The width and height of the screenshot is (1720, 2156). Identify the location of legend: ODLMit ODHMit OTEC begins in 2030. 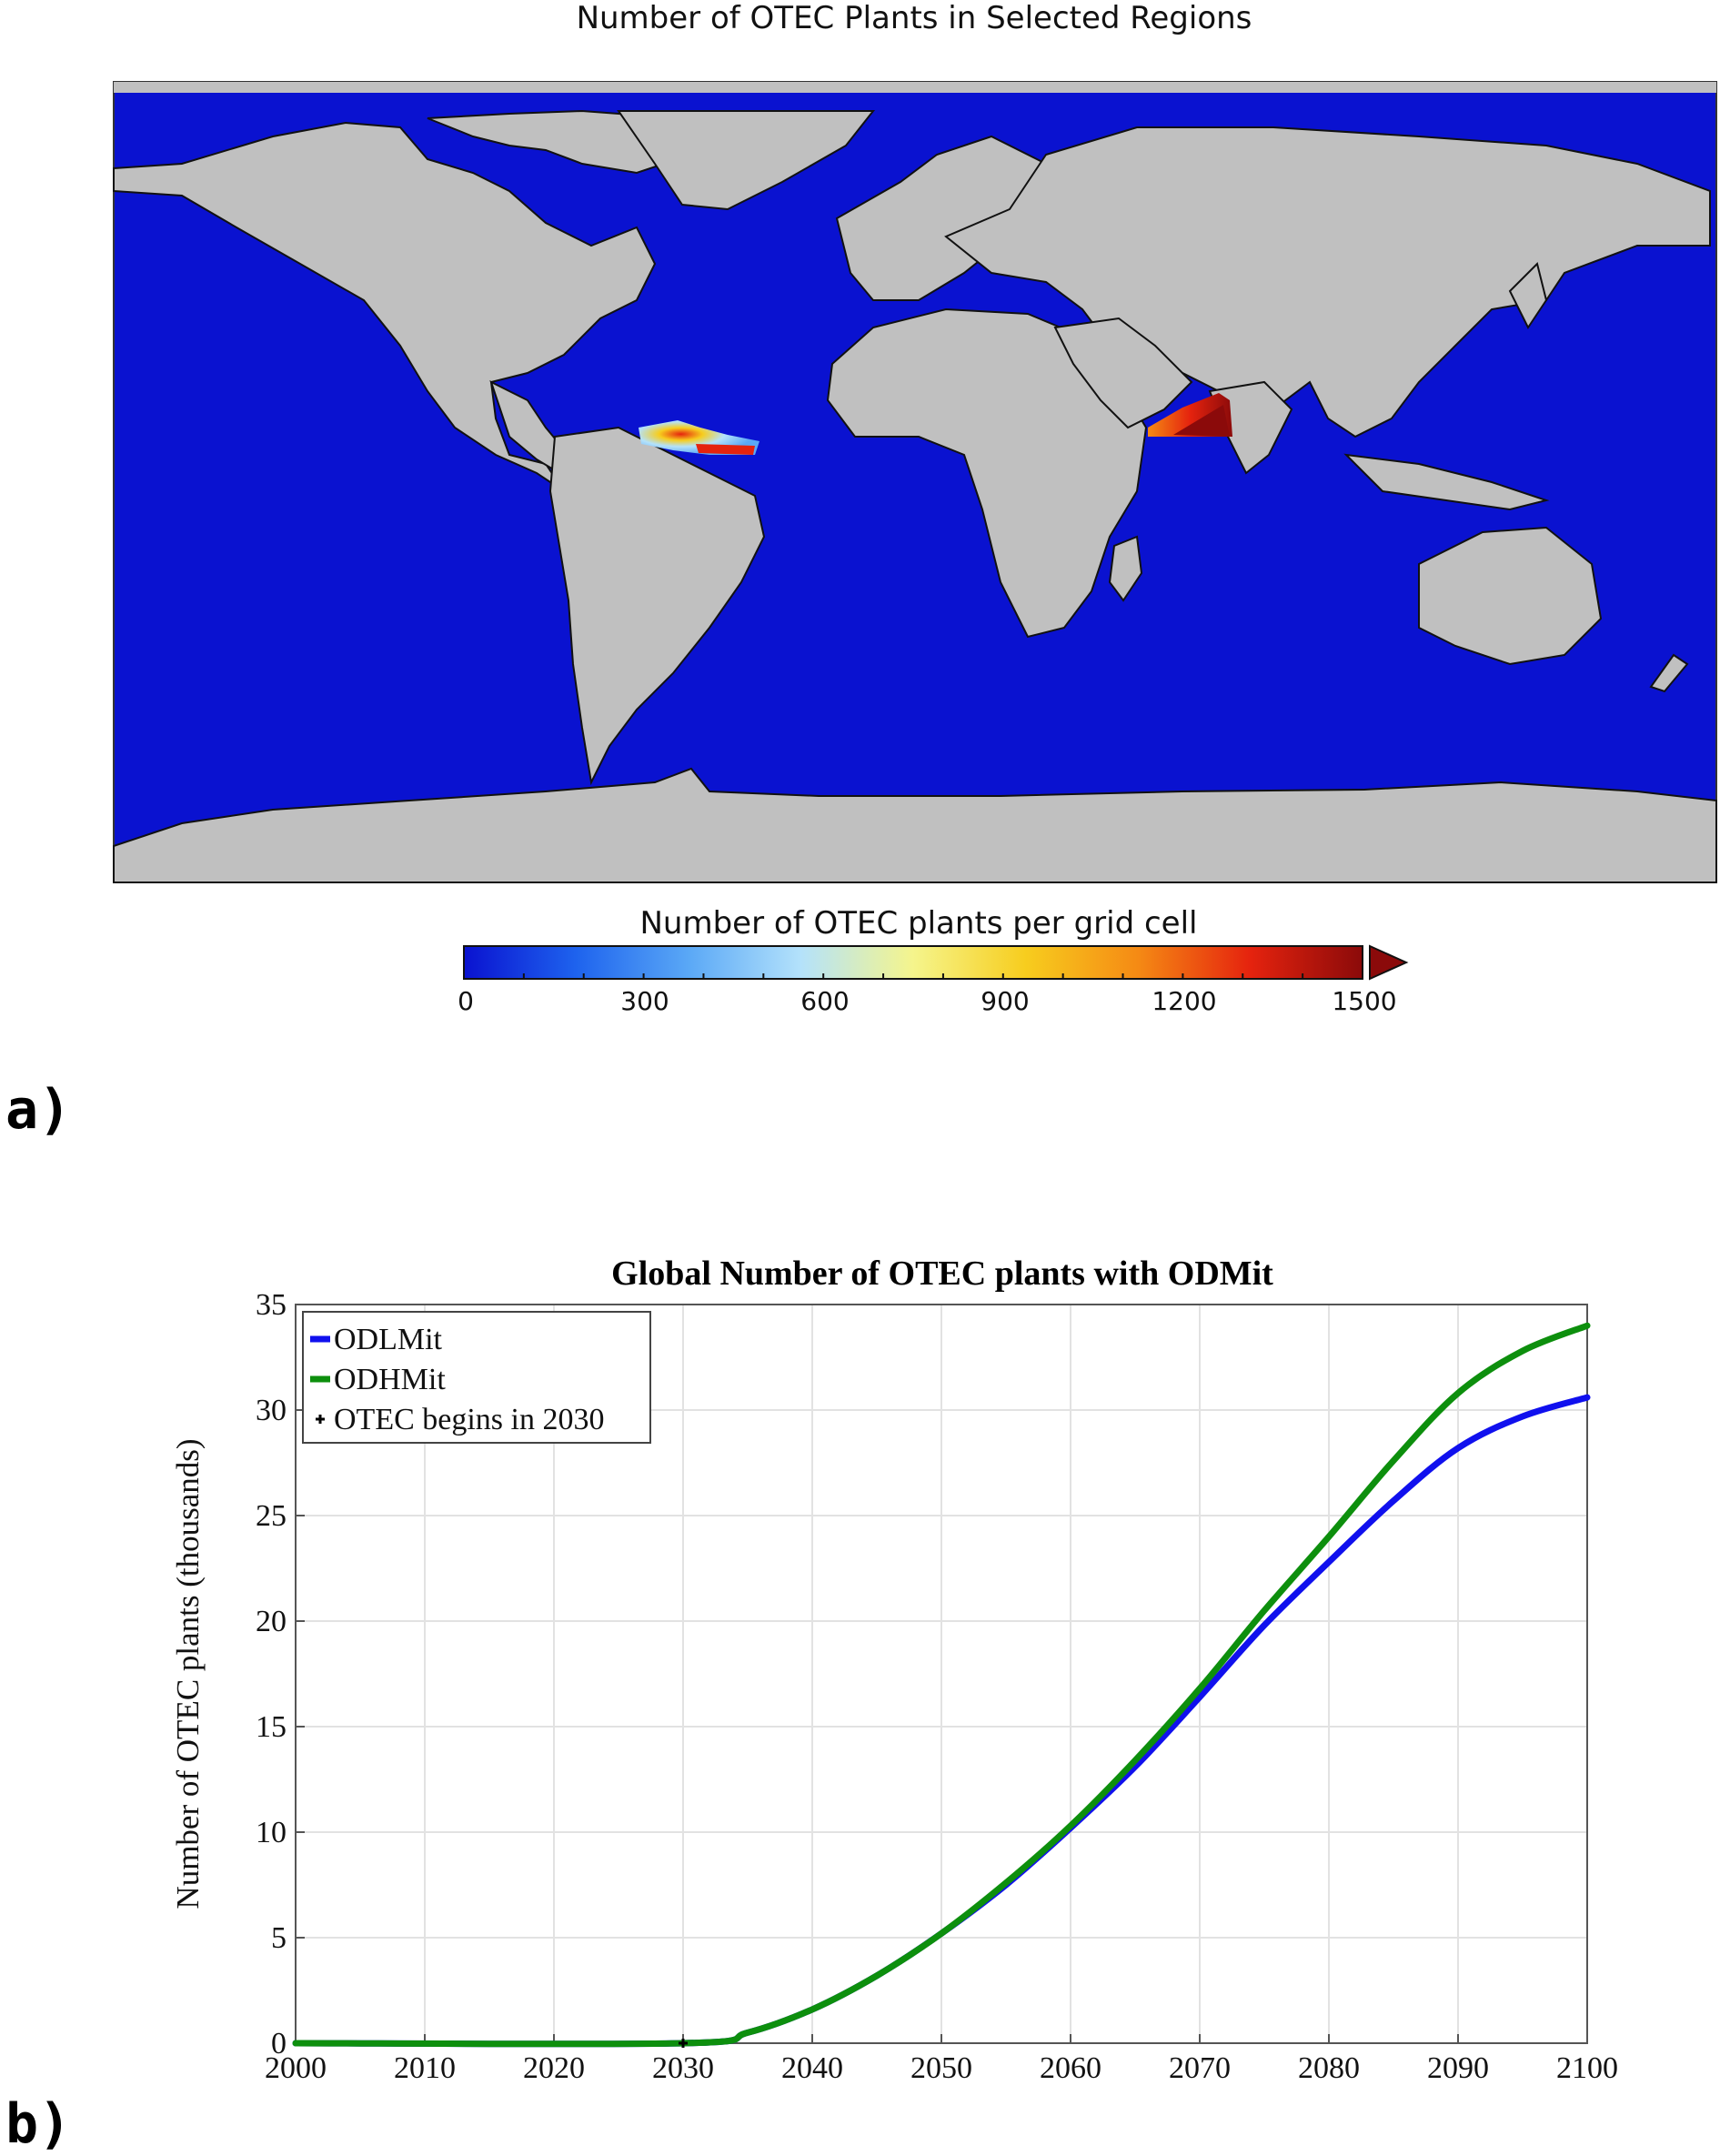
(476, 1377).